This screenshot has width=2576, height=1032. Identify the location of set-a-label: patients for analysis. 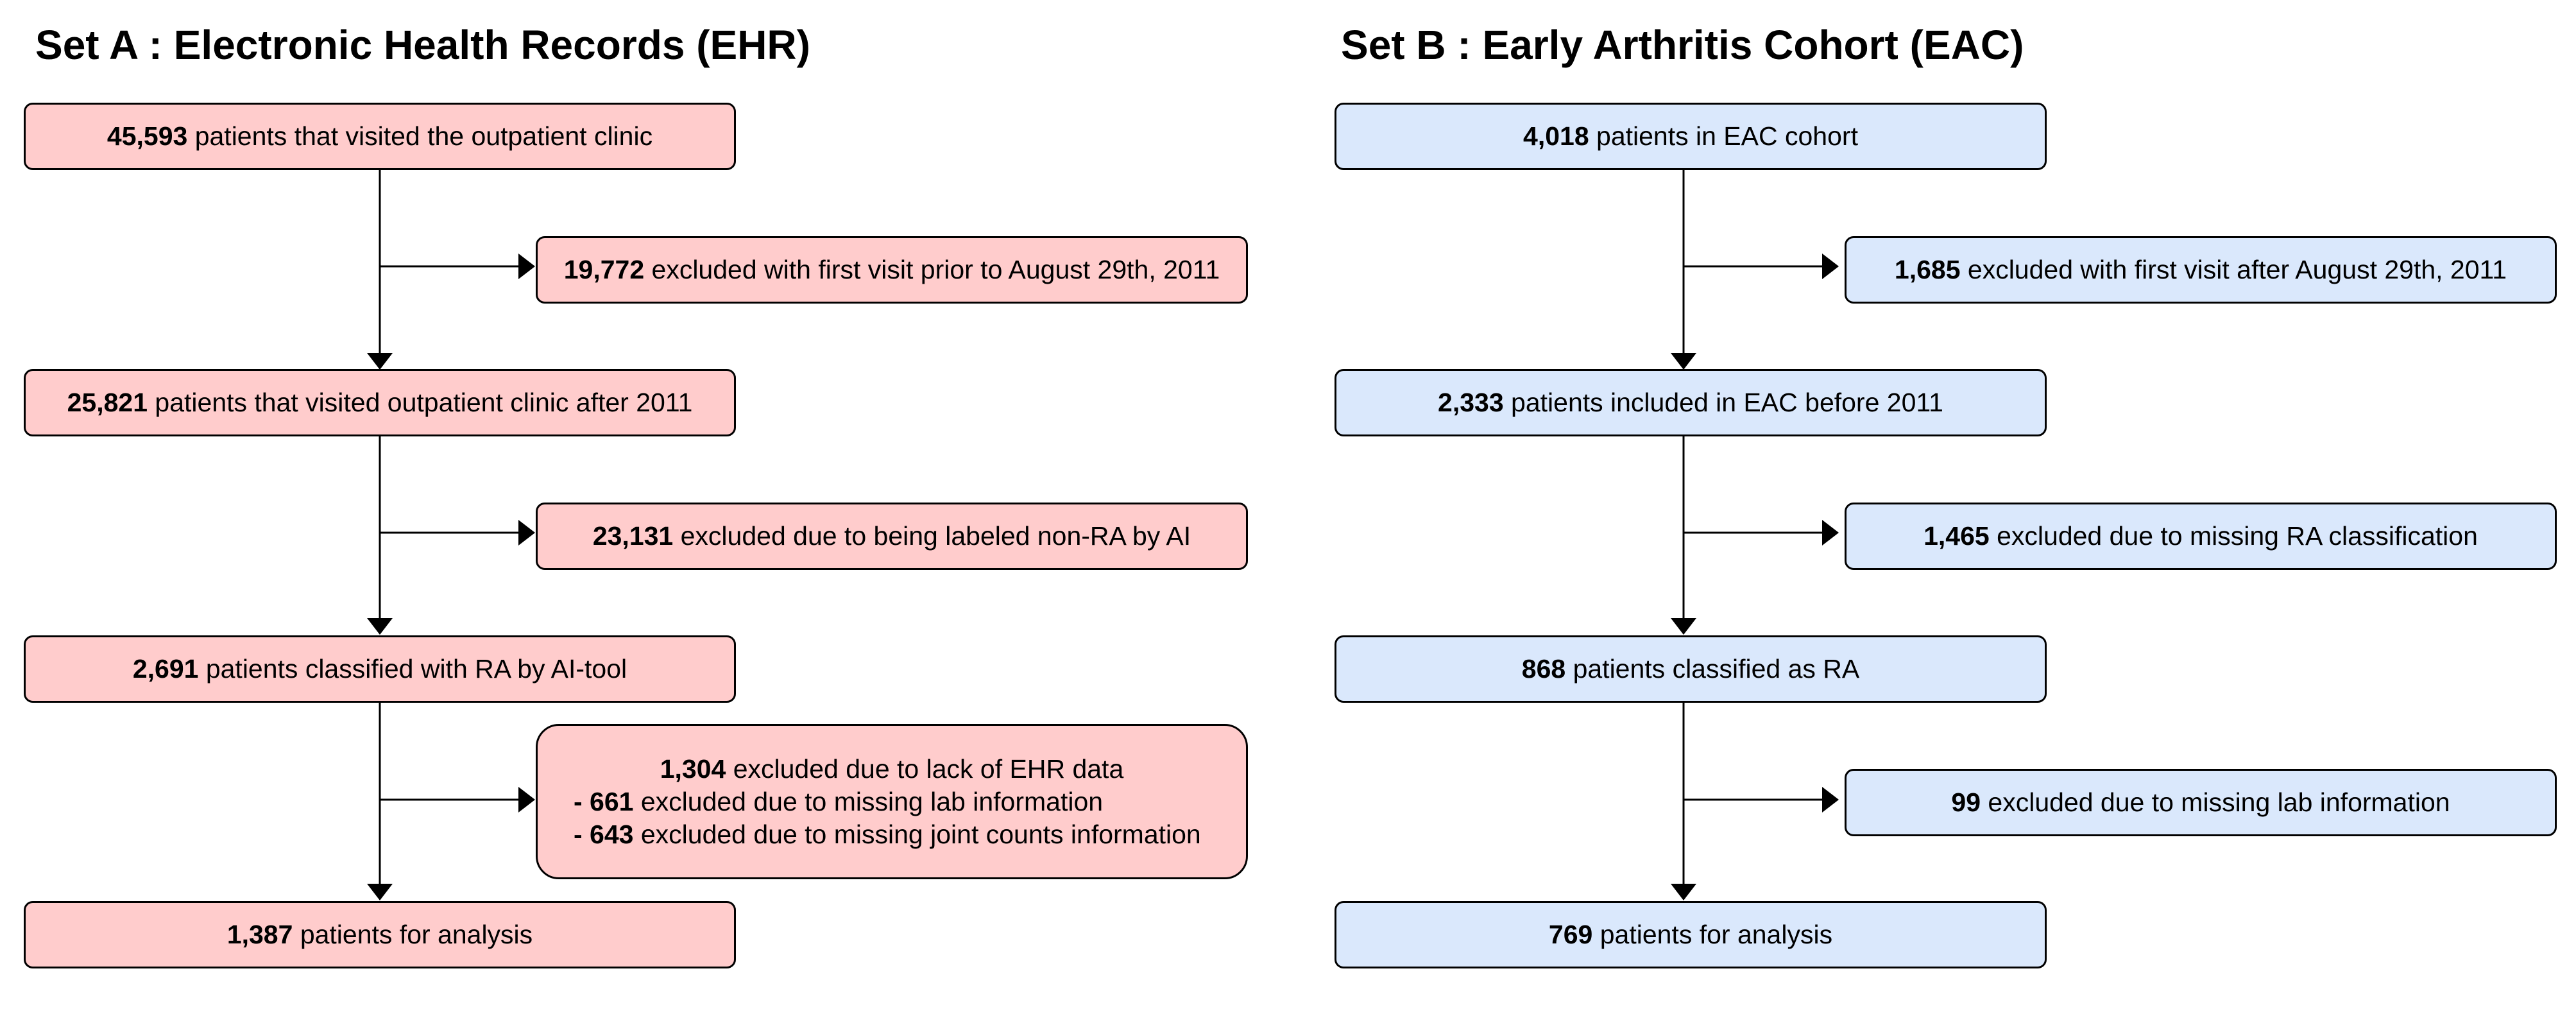
(413, 934).